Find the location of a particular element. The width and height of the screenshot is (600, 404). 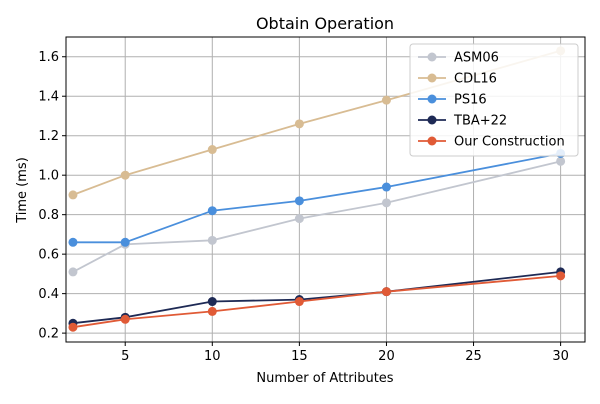

x-tick-label: 20 is located at coordinates (386, 356).